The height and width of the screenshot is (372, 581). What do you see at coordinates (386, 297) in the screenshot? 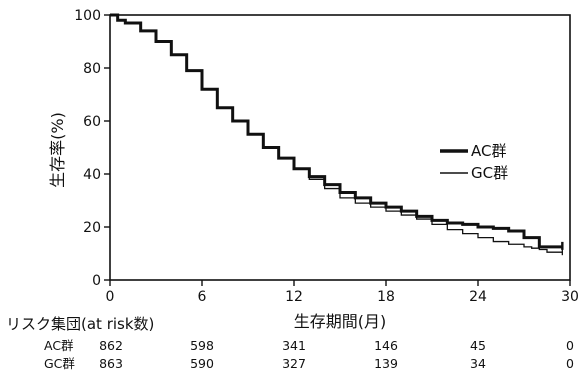
I see `x-tick-label: 18` at bounding box center [386, 297].